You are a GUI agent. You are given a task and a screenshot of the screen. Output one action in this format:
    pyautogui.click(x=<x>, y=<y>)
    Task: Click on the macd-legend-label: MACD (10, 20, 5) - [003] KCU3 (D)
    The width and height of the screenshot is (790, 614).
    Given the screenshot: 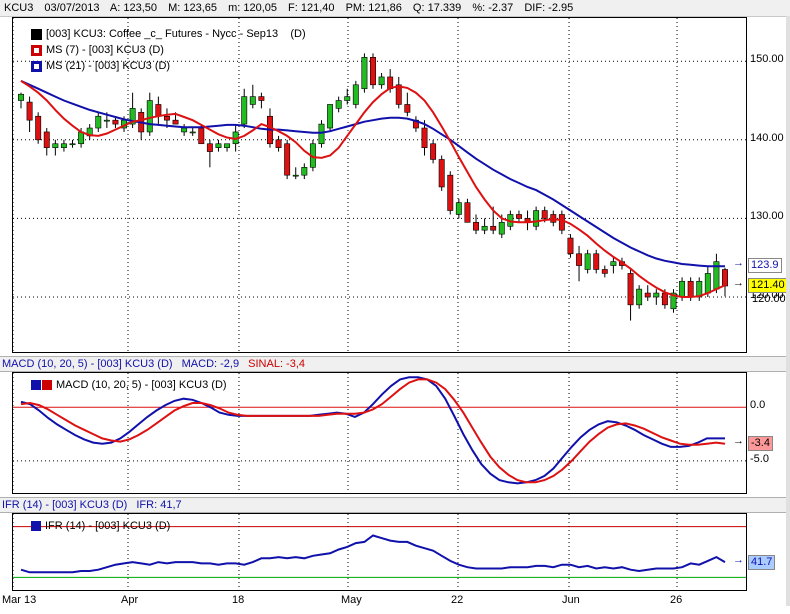 What is the action you would take?
    pyautogui.click(x=141, y=385)
    